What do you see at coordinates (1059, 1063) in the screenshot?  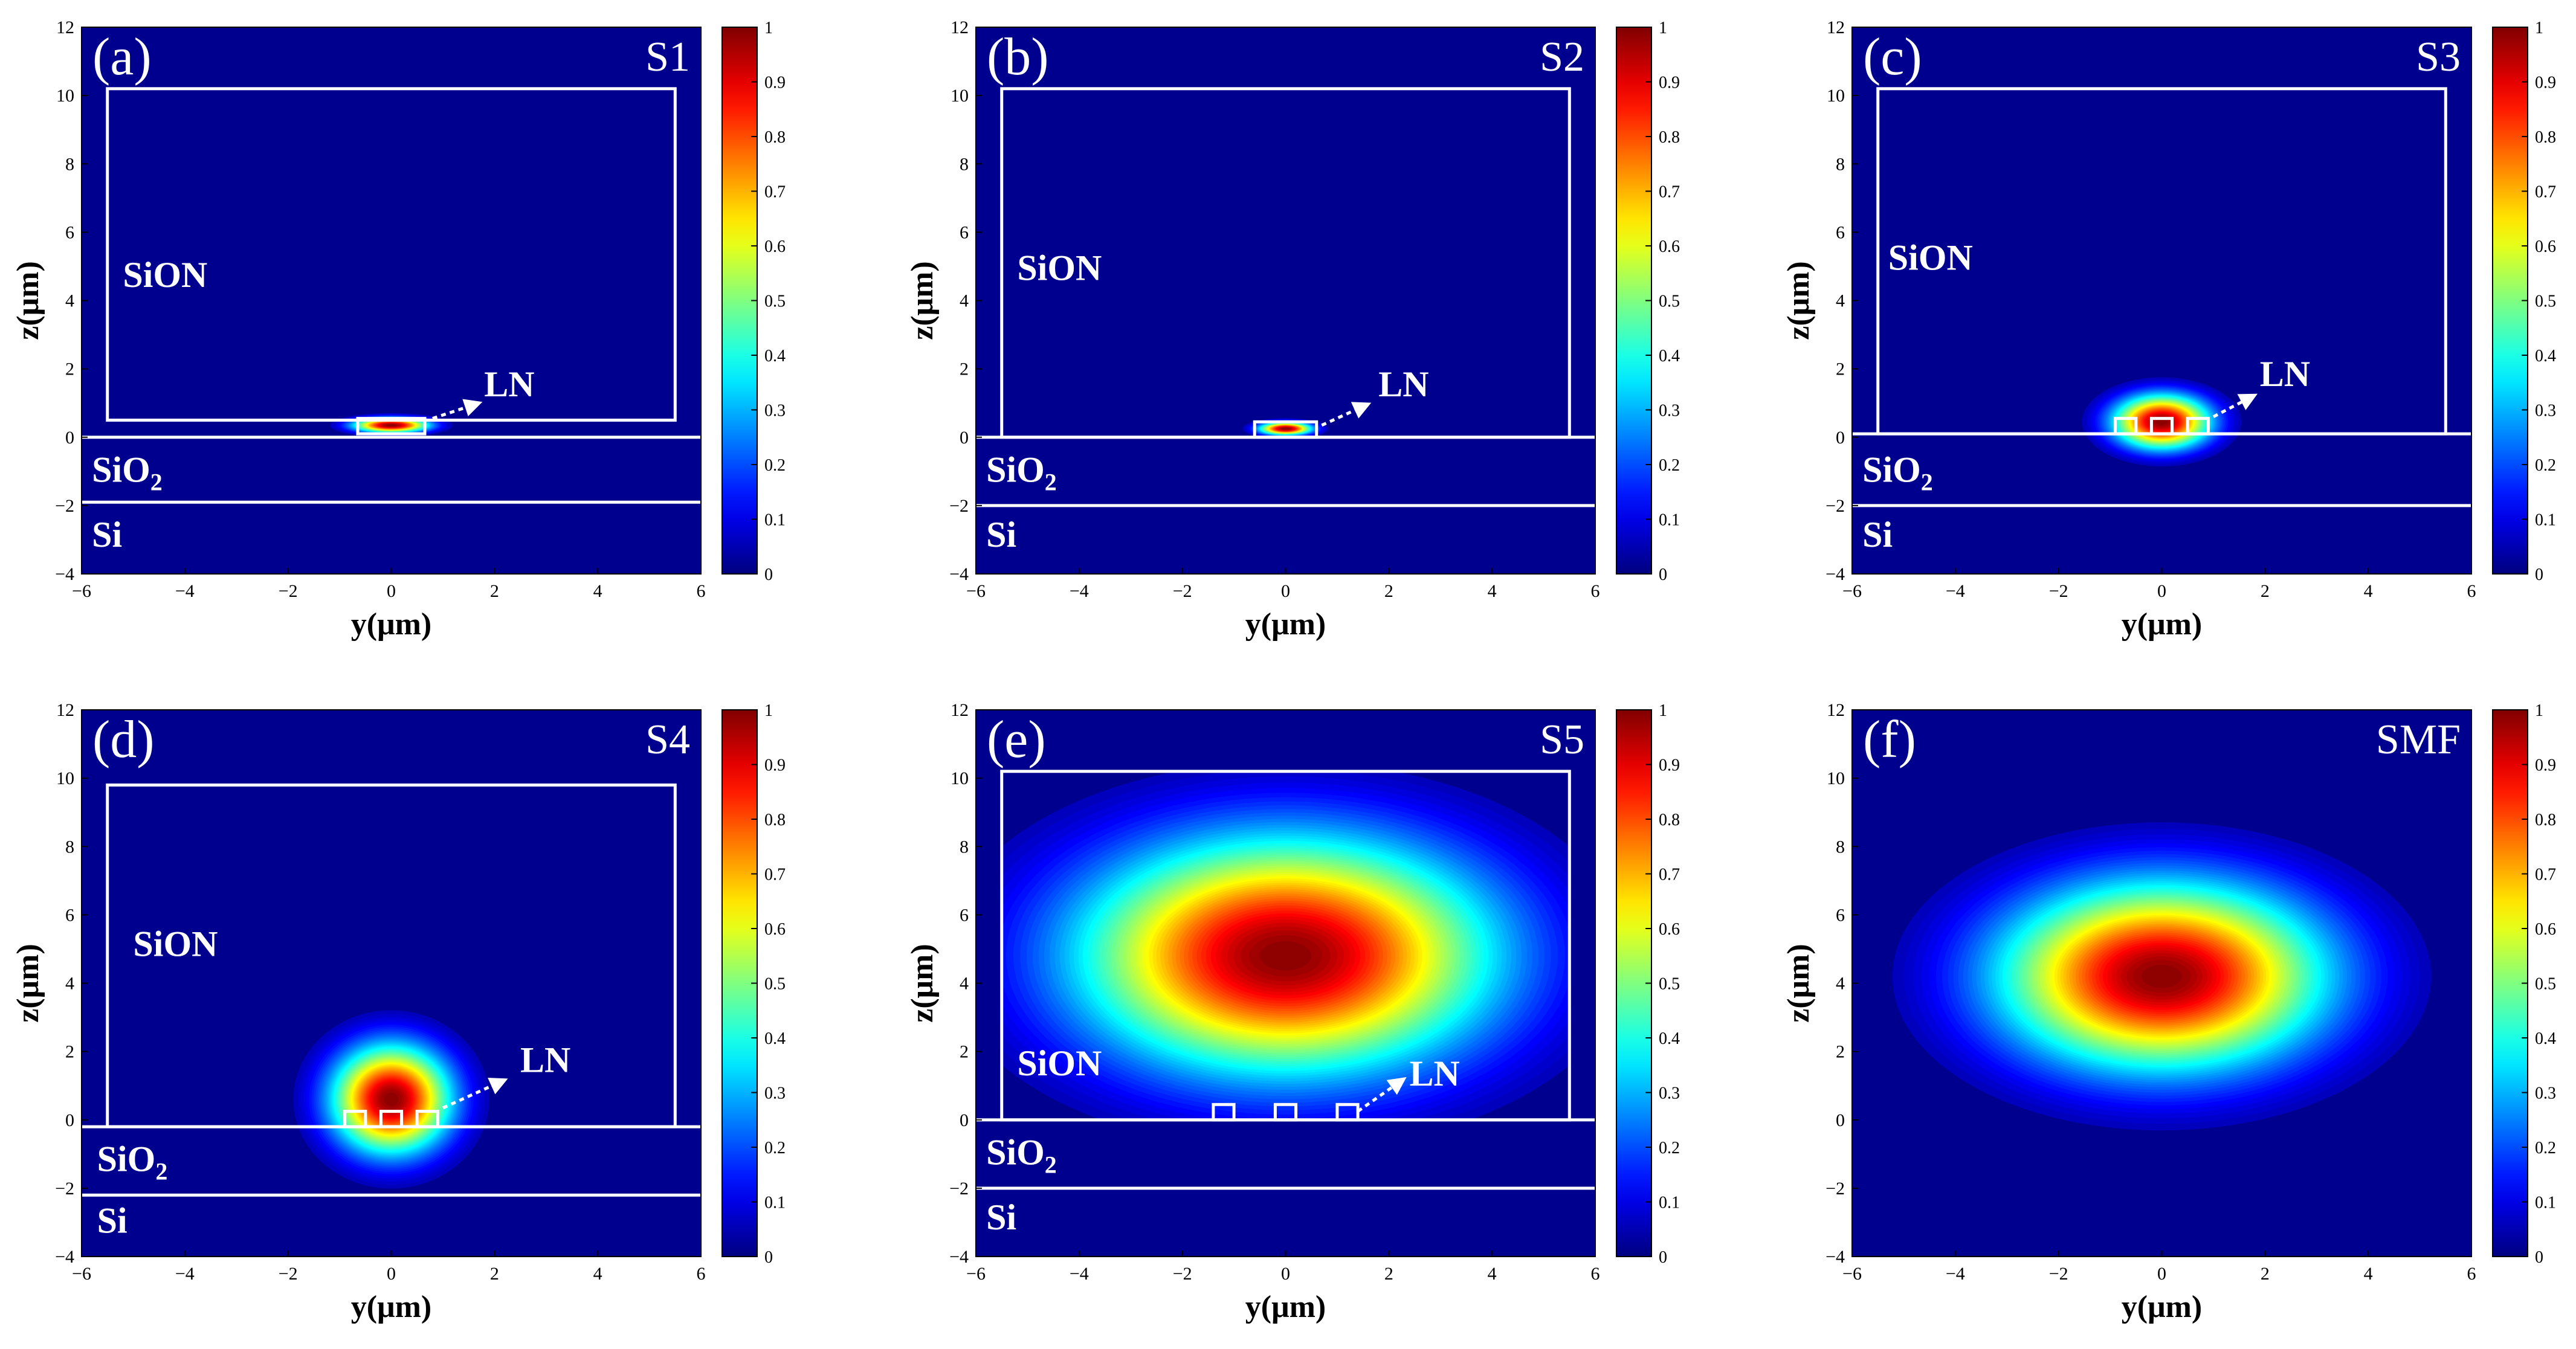 I see `region-label: SiON` at bounding box center [1059, 1063].